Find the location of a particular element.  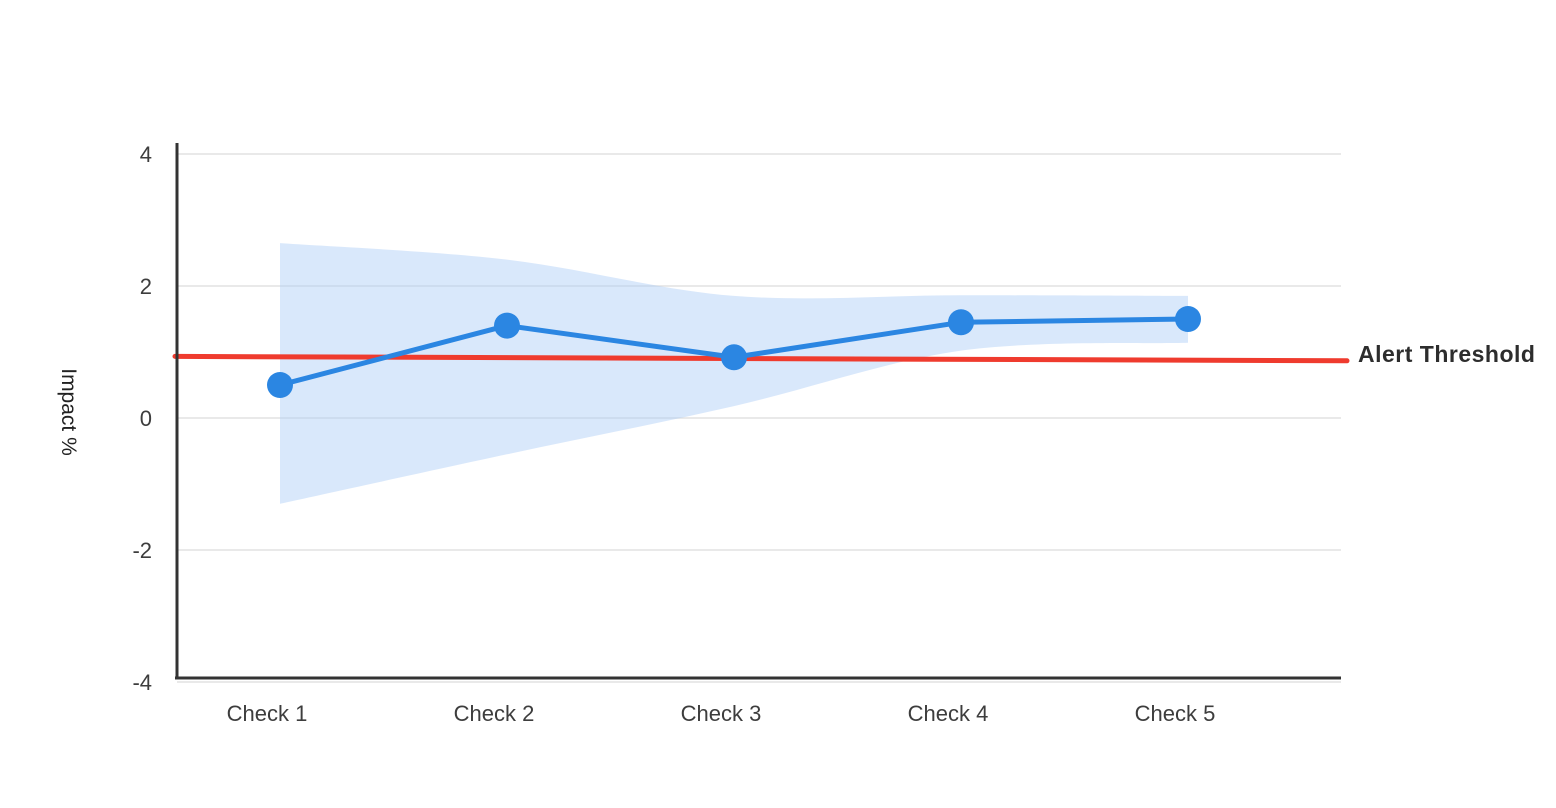

x-tick-label-check-1: Check 1 is located at coordinates (267, 713).